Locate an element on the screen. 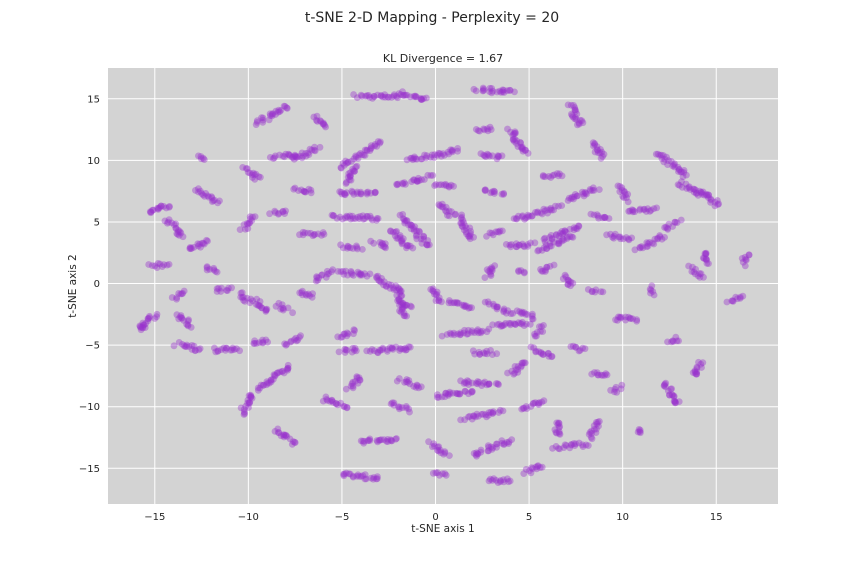 The width and height of the screenshot is (864, 576). y-tick-label: 0 is located at coordinates (97, 284).